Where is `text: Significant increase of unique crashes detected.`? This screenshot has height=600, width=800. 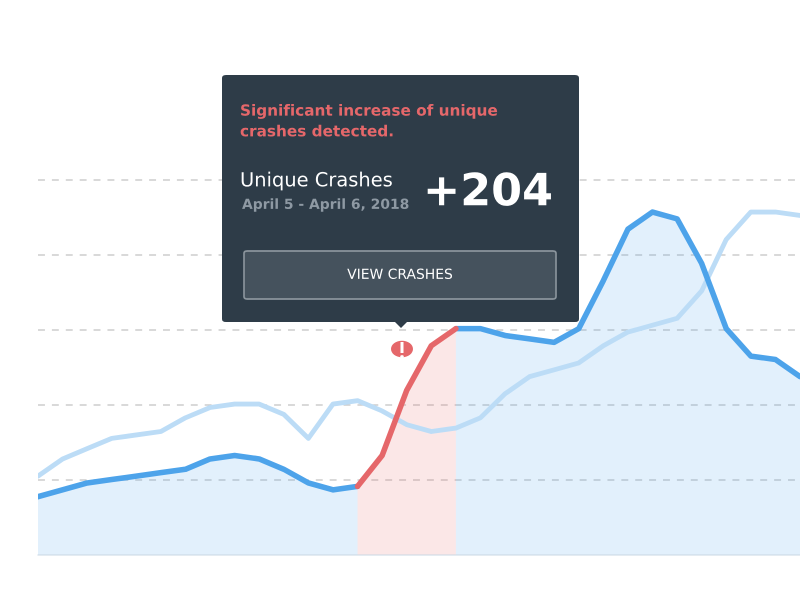 text: Significant increase of unique crashes detected. is located at coordinates (369, 120).